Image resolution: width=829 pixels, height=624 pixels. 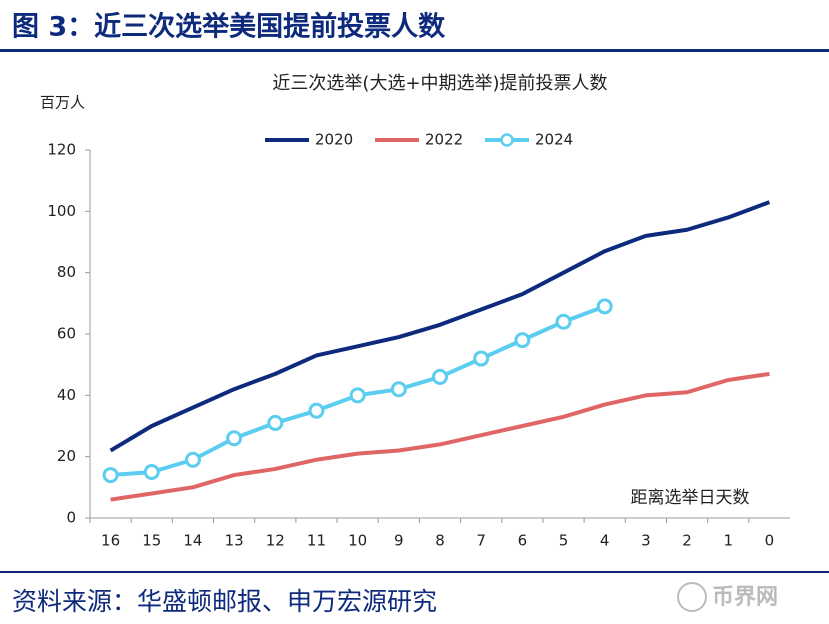 I want to click on y-tick-label: 120, so click(x=61, y=150).